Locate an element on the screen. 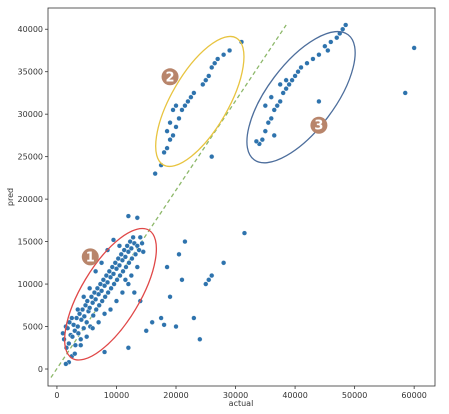  cluster-badge-label-2: 2 is located at coordinates (170, 77).